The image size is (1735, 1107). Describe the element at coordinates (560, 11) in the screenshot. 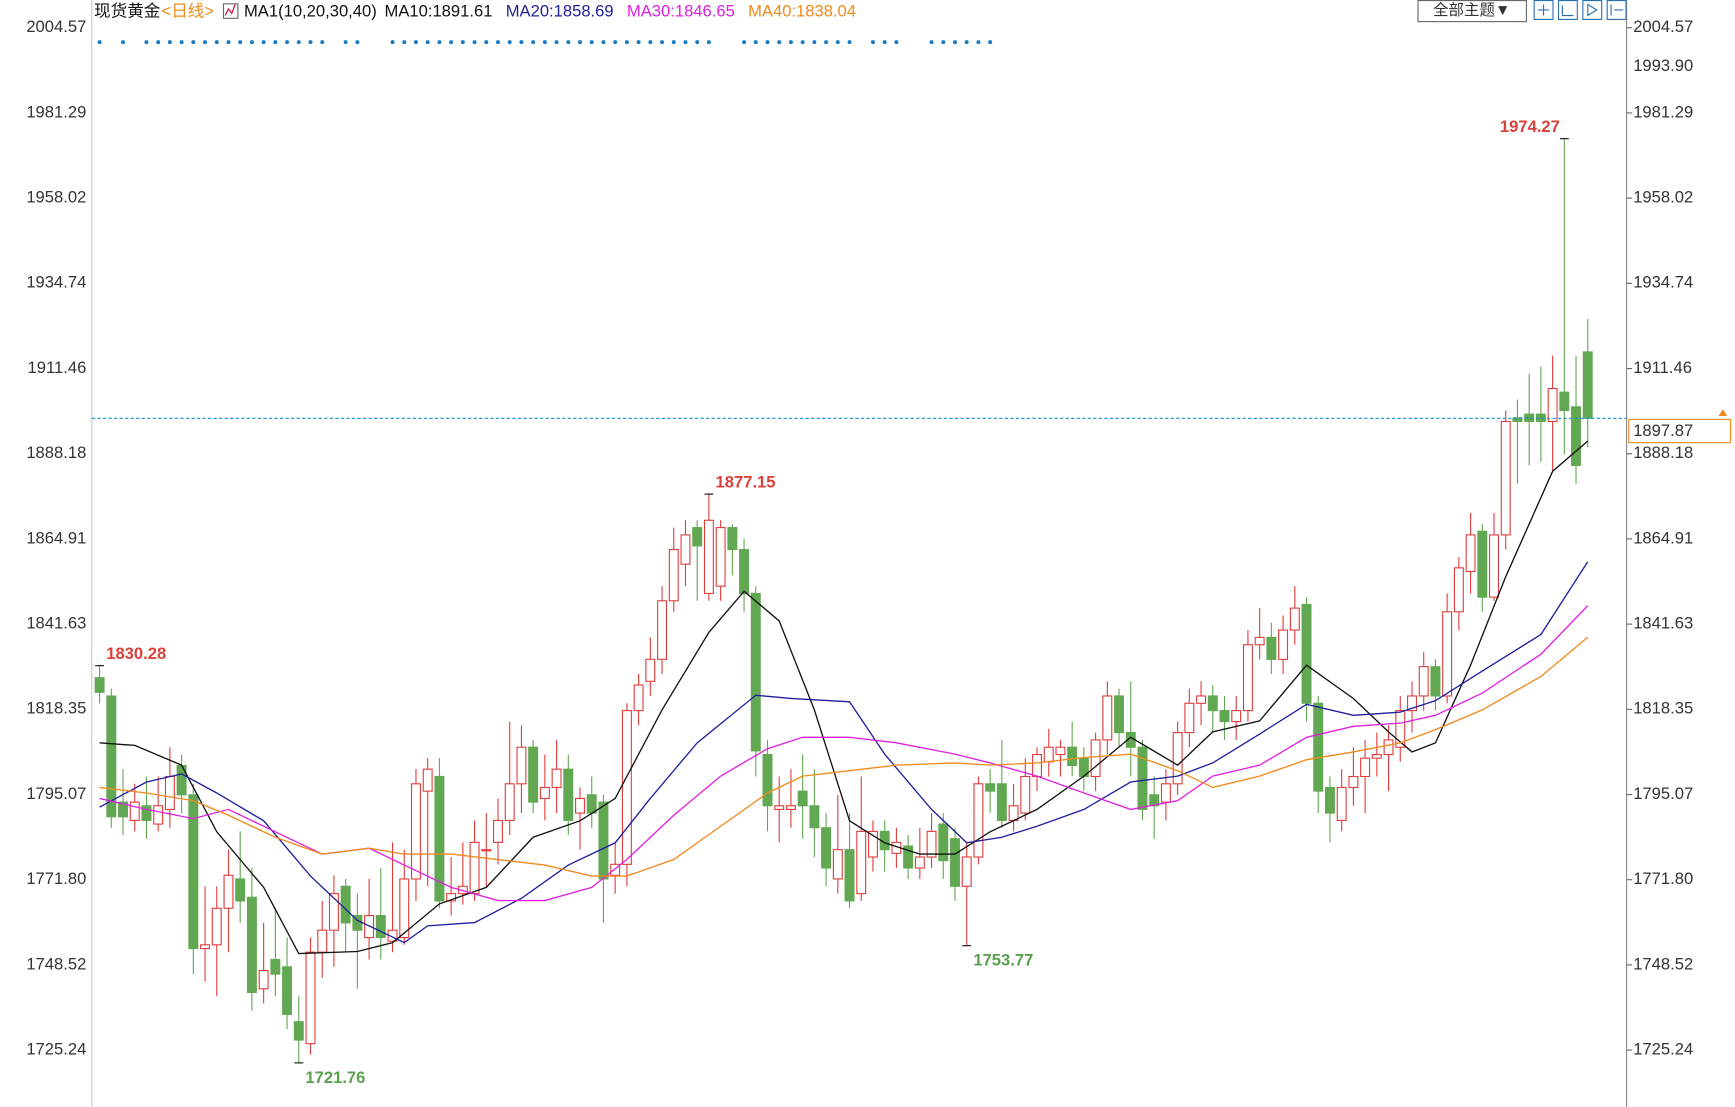

I see `legend-entry: MA20:1858.69` at that location.